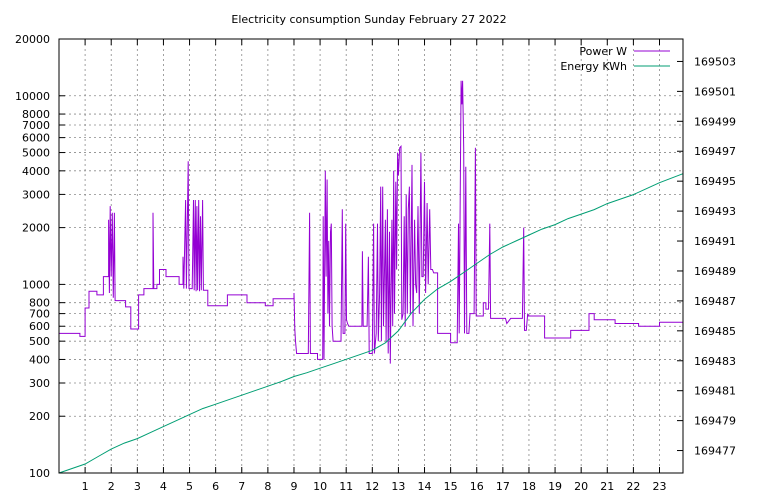  Describe the element at coordinates (36, 194) in the screenshot. I see `y-left-tick-label: 3000` at that location.